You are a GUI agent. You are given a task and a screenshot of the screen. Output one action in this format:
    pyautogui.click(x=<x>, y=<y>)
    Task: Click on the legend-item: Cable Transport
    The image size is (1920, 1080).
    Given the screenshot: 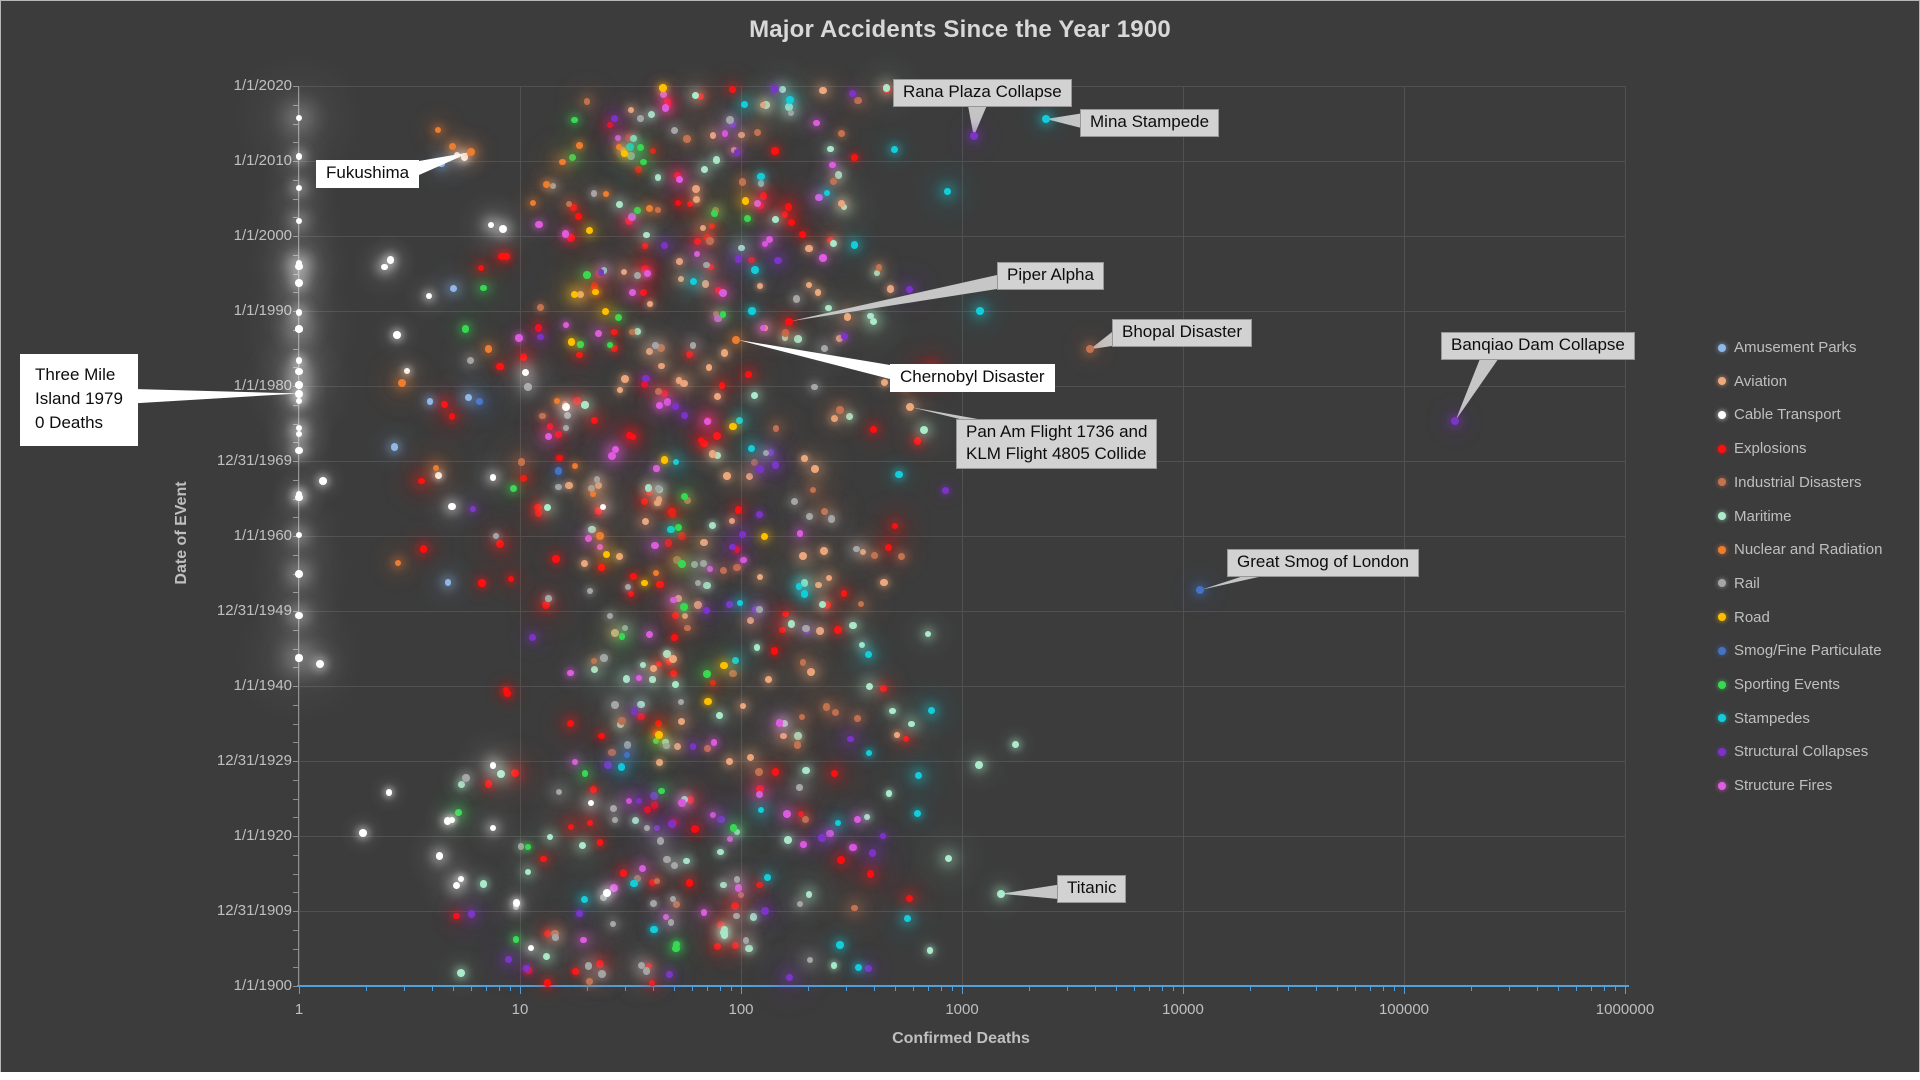 What is the action you would take?
    pyautogui.click(x=1779, y=414)
    